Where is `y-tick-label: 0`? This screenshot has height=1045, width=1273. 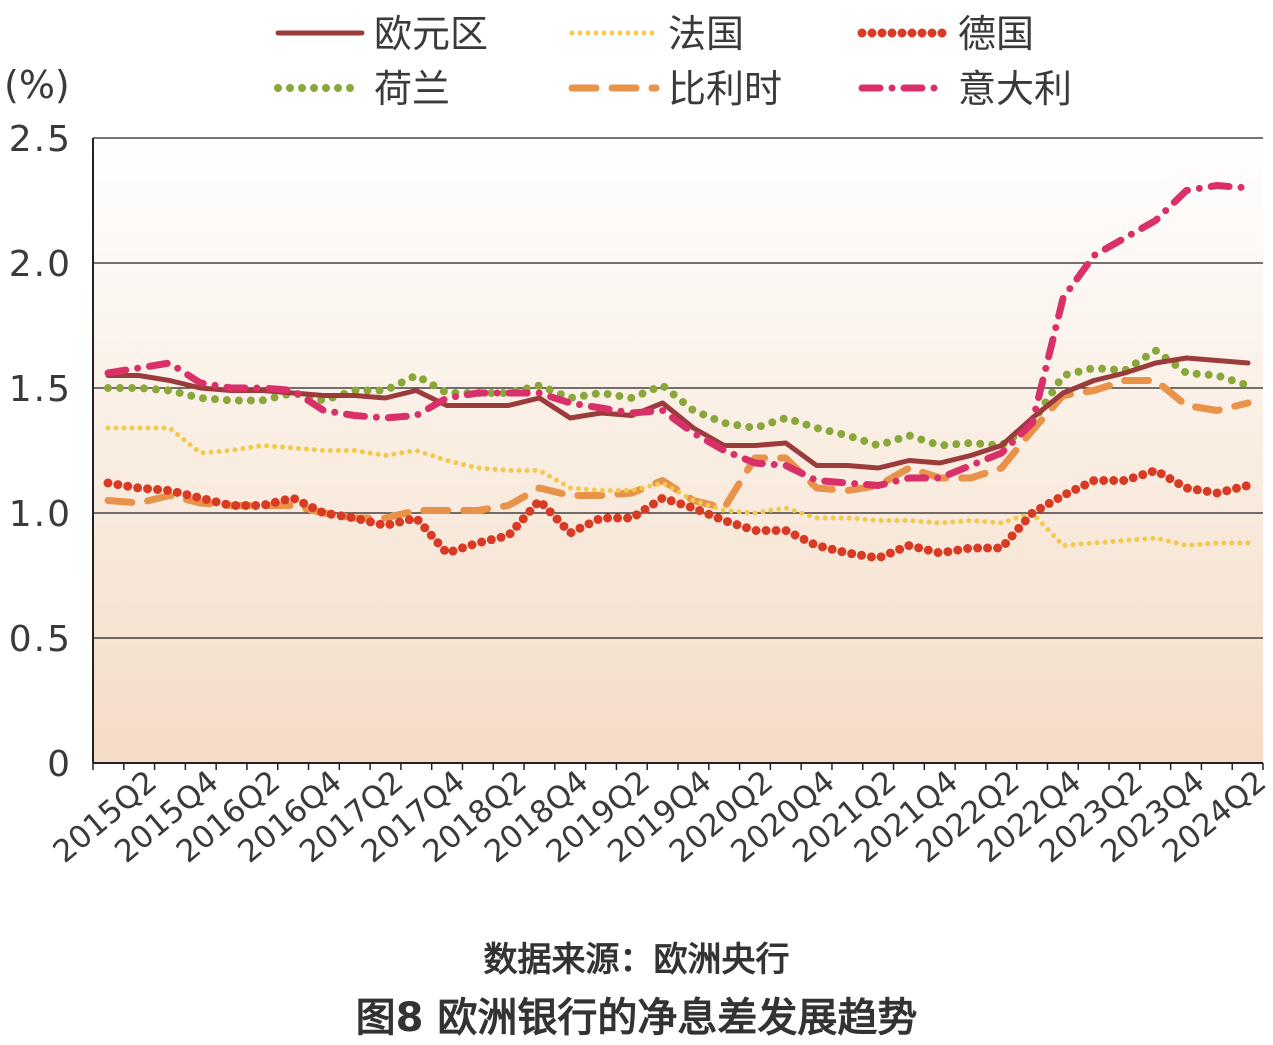 y-tick-label: 0 is located at coordinates (59, 764).